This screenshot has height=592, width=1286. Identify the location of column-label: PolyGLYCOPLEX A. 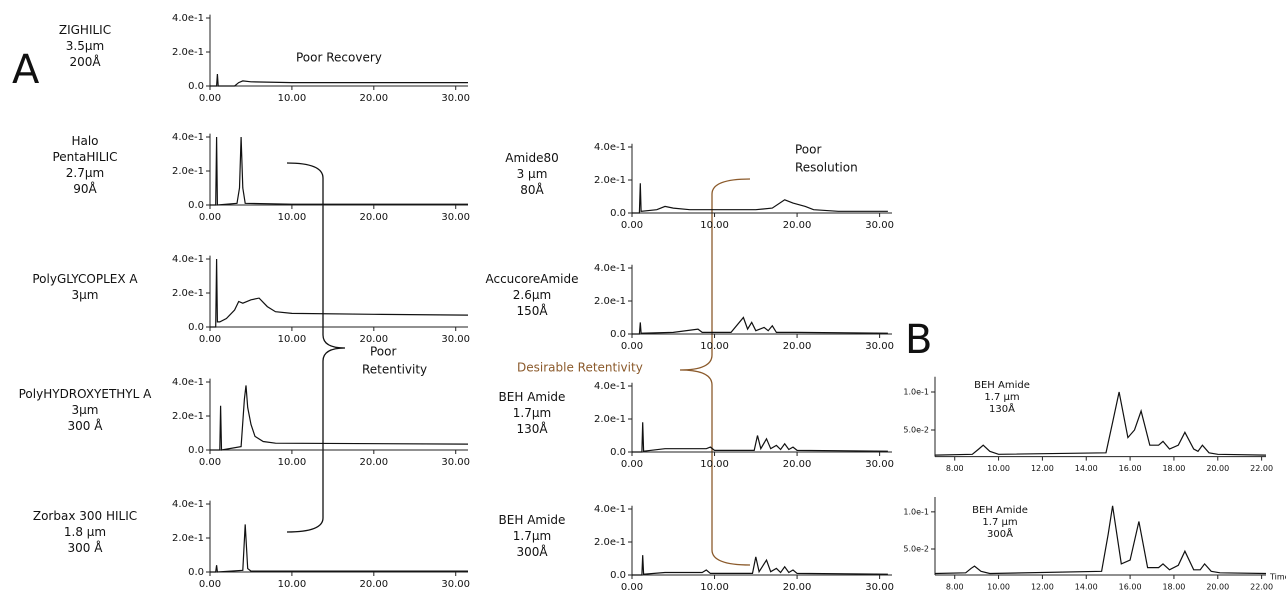
(85, 279).